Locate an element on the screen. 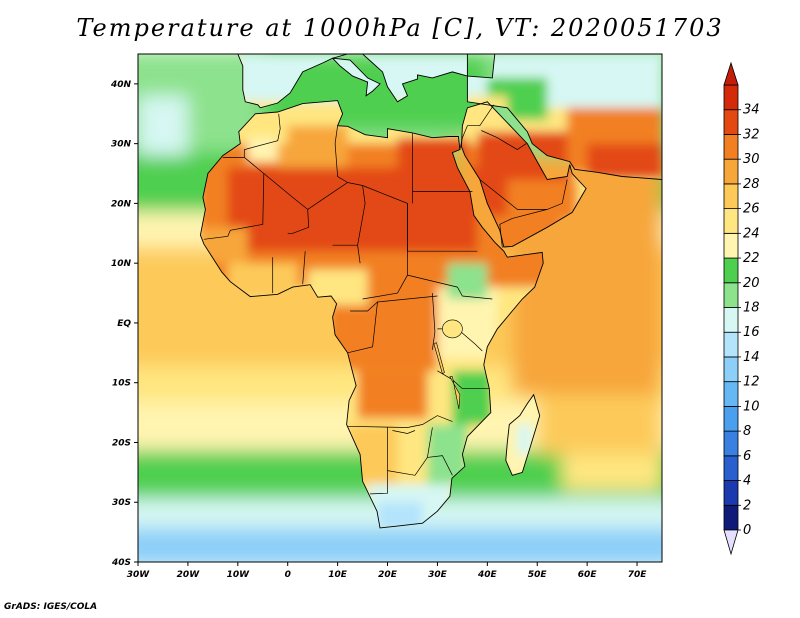 The height and width of the screenshot is (618, 800). colorbar-label: 6 is located at coordinates (747, 456).